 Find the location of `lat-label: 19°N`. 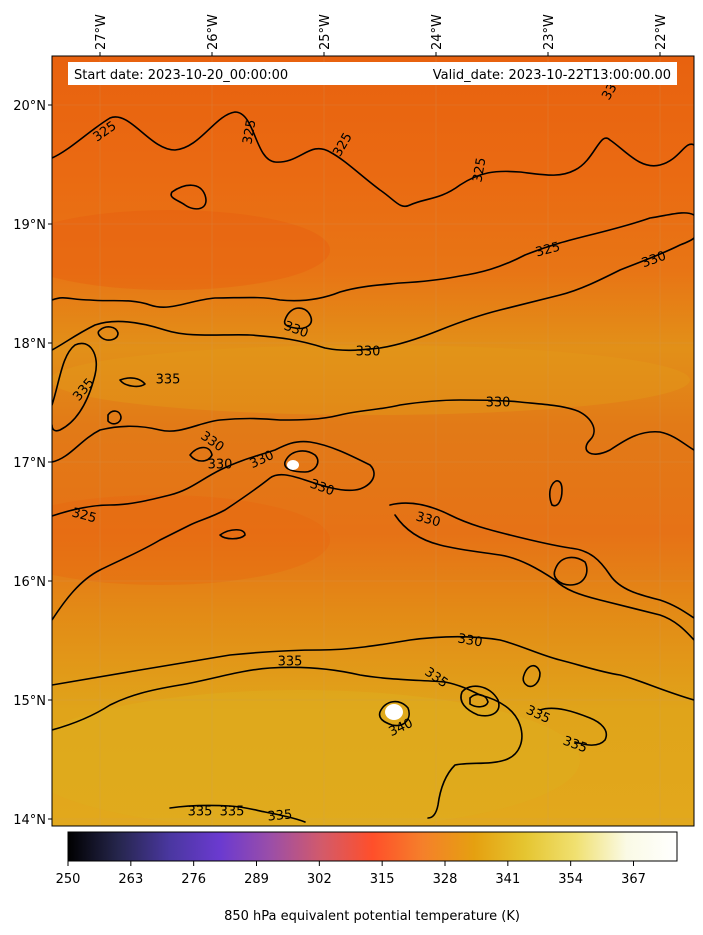

lat-label: 19°N is located at coordinates (29, 225).